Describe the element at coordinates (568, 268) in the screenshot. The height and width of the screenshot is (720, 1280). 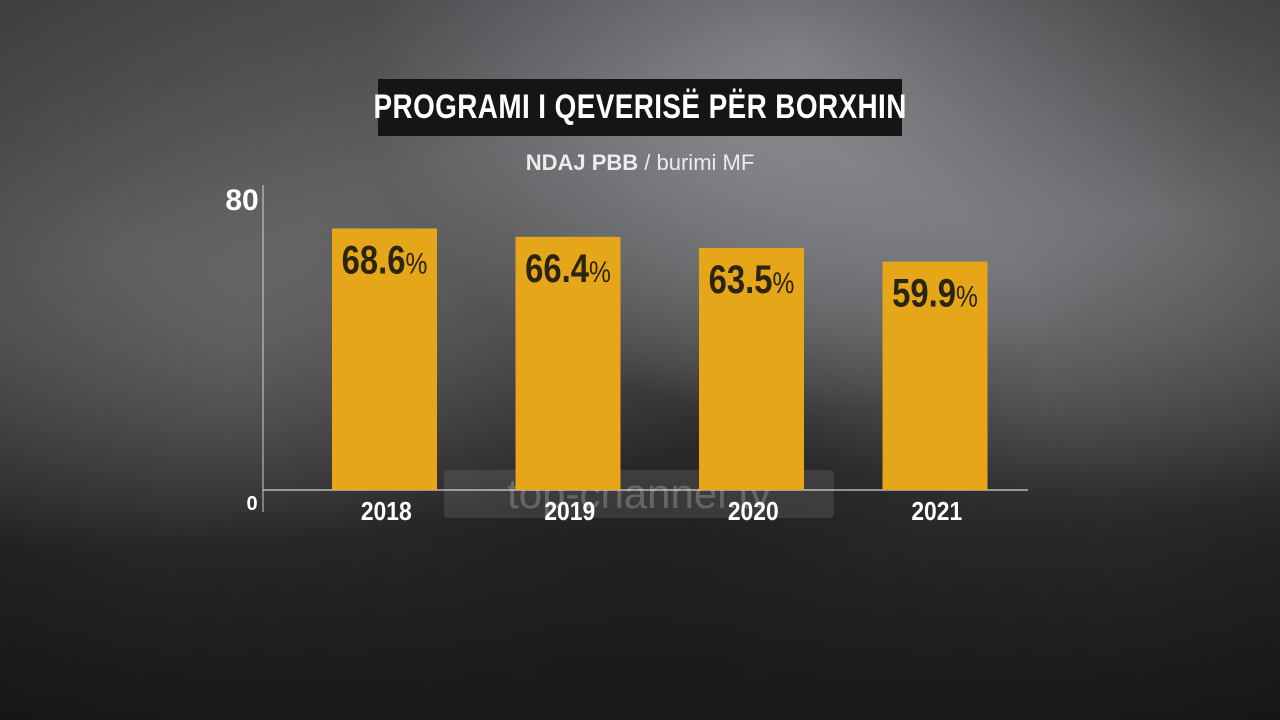
I see `bar-value-label: 66.4%` at that location.